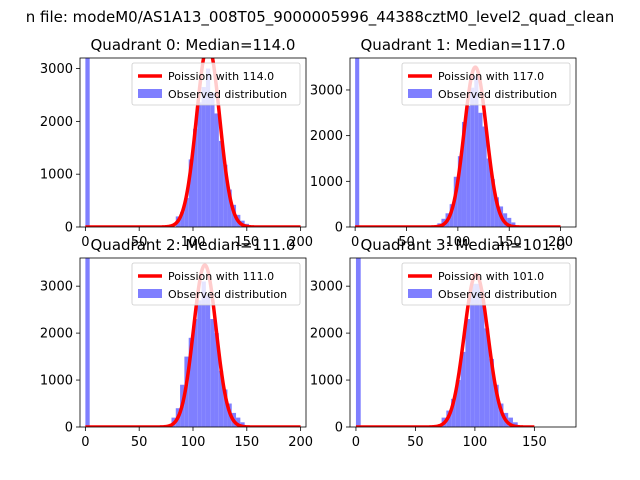 The height and width of the screenshot is (480, 640). Describe the element at coordinates (221, 276) in the screenshot. I see `legend-label-poisson: Poission with 111.0` at that location.